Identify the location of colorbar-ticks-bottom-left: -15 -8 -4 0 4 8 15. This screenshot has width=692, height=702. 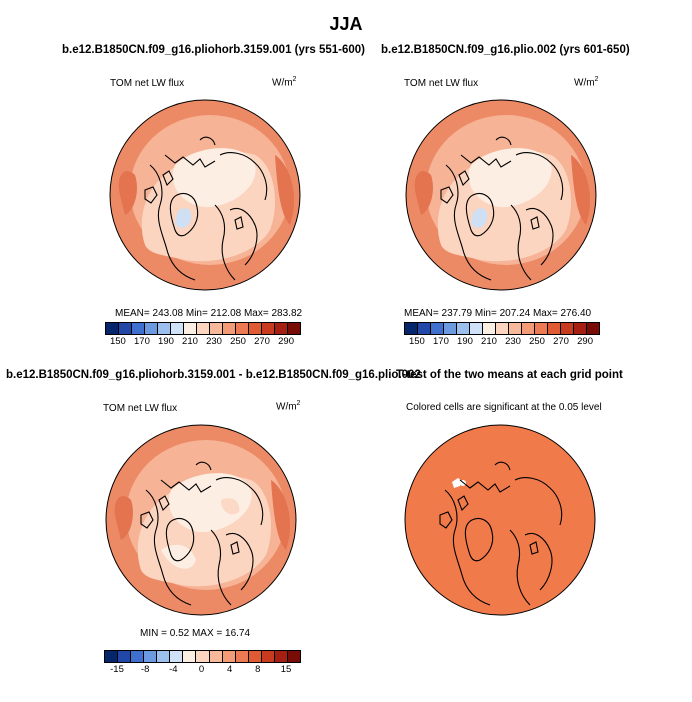
(201, 670).